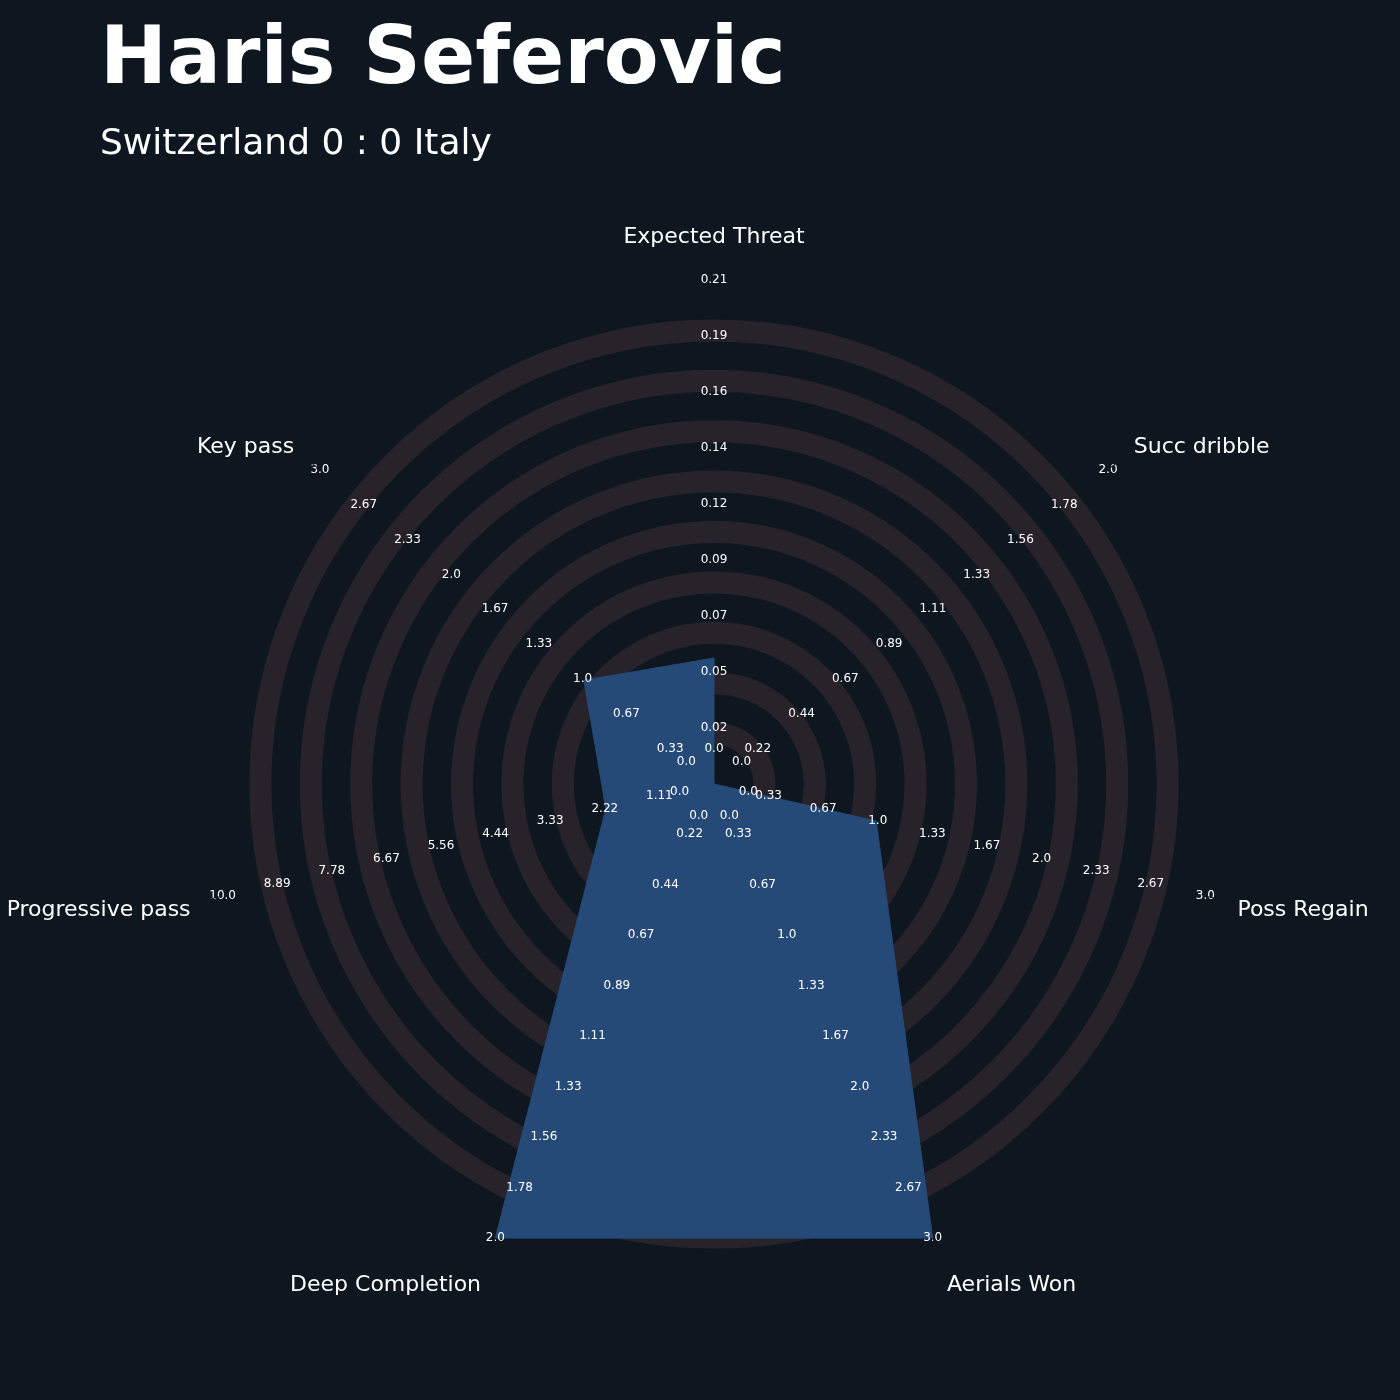  I want to click on spoke-label: Aerials Won, so click(1011, 1283).